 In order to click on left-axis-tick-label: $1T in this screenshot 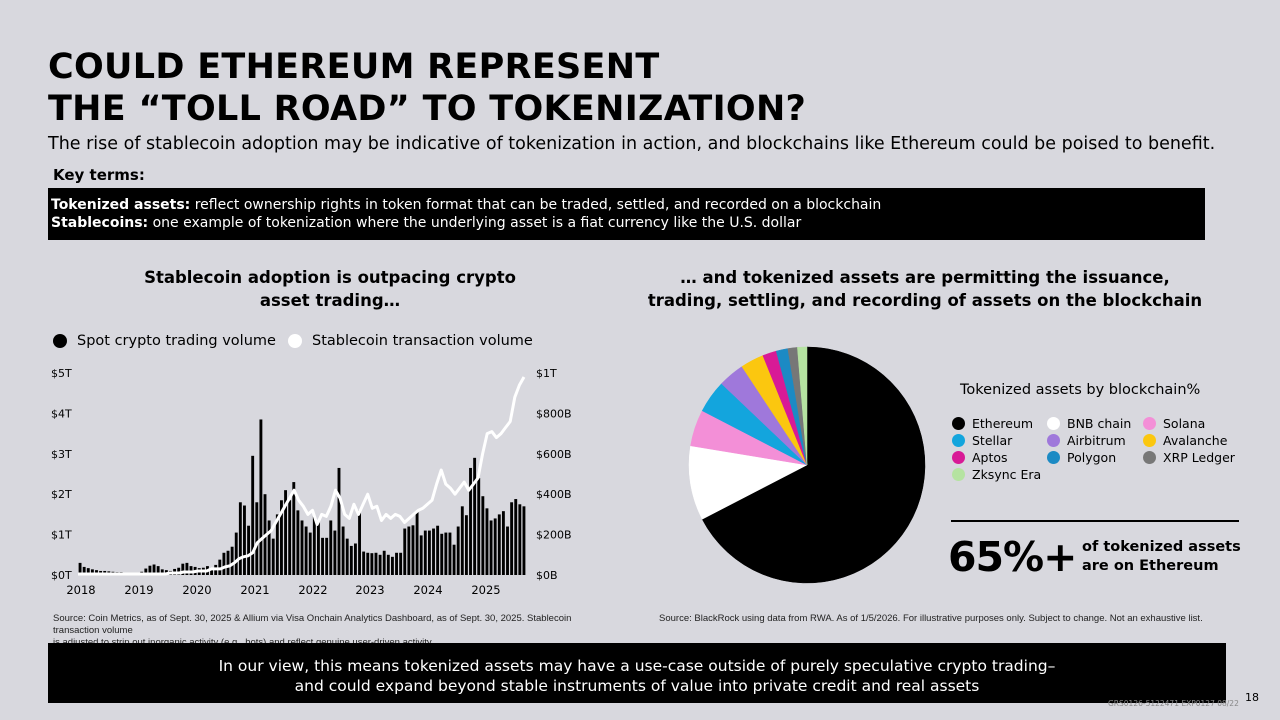, I will do `click(61, 535)`.